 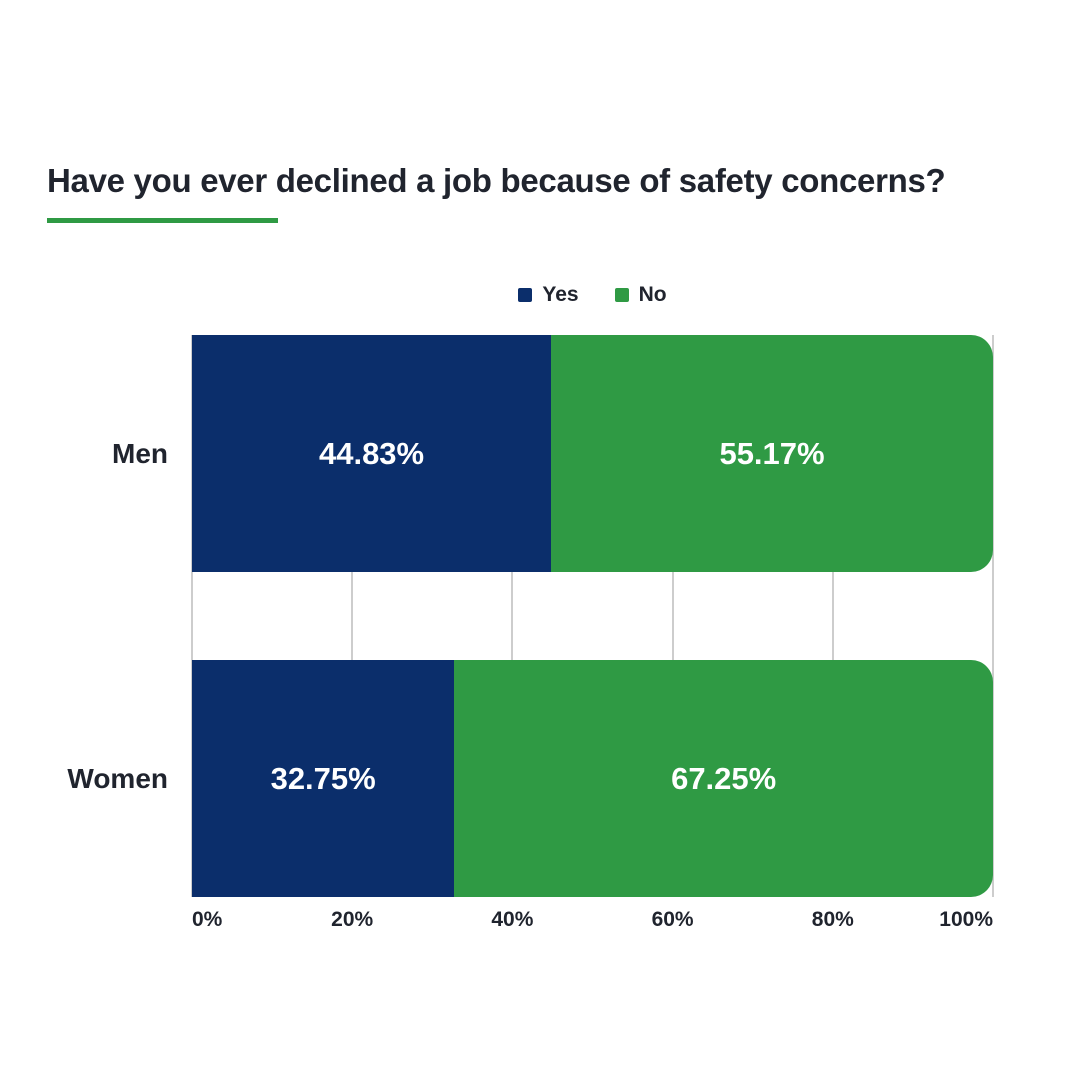 I want to click on category-label: Men, so click(x=140, y=453).